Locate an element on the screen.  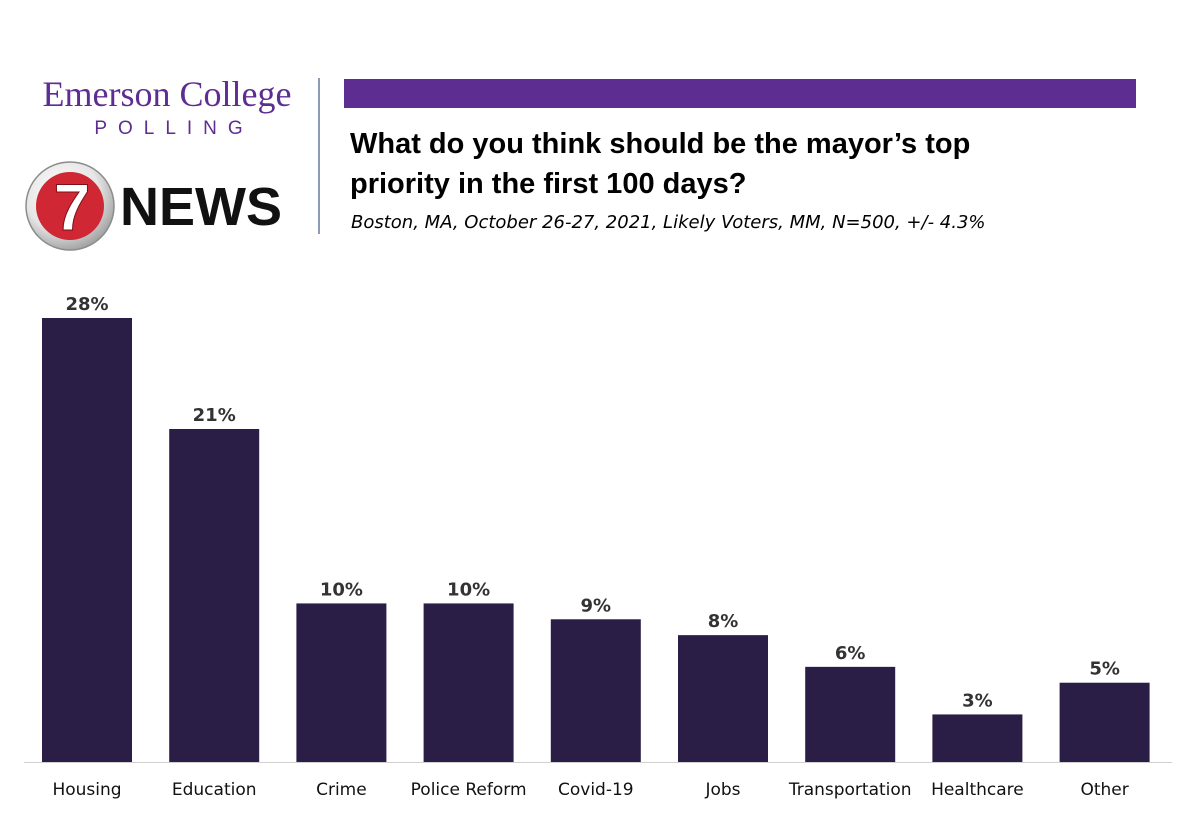
chart-title-line-2: priority in the first 100 days? is located at coordinates (548, 184).